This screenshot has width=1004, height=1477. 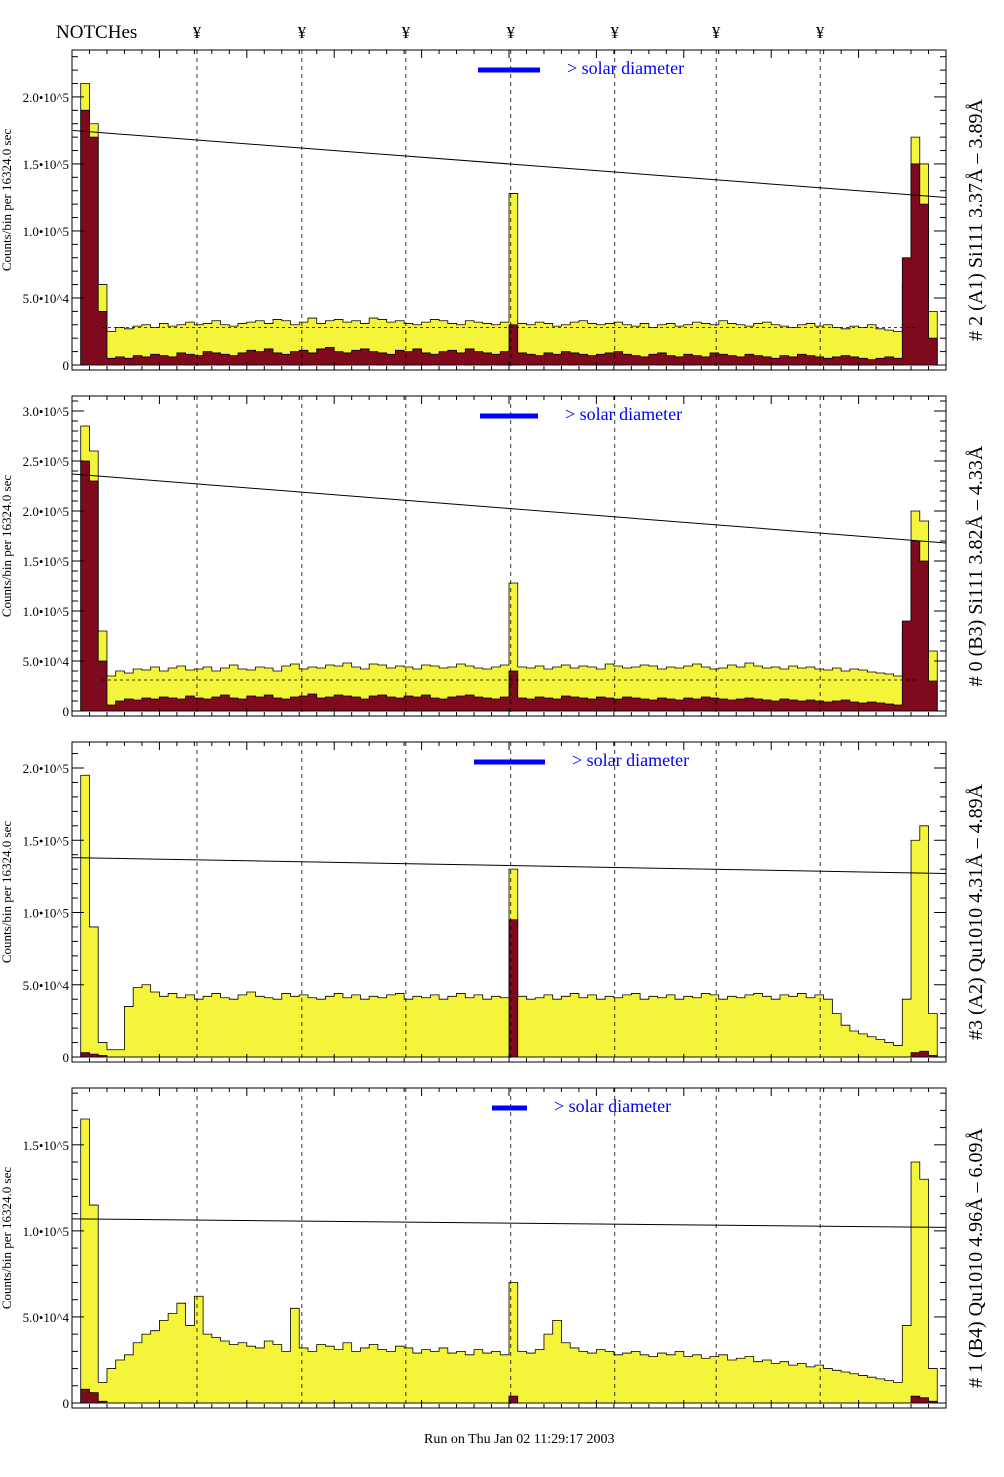 What do you see at coordinates (440, 32) in the screenshot?
I see `notches-header: NOTCHes ¥ ¥ ¥ ¥ ¥ ¥ ¥` at bounding box center [440, 32].